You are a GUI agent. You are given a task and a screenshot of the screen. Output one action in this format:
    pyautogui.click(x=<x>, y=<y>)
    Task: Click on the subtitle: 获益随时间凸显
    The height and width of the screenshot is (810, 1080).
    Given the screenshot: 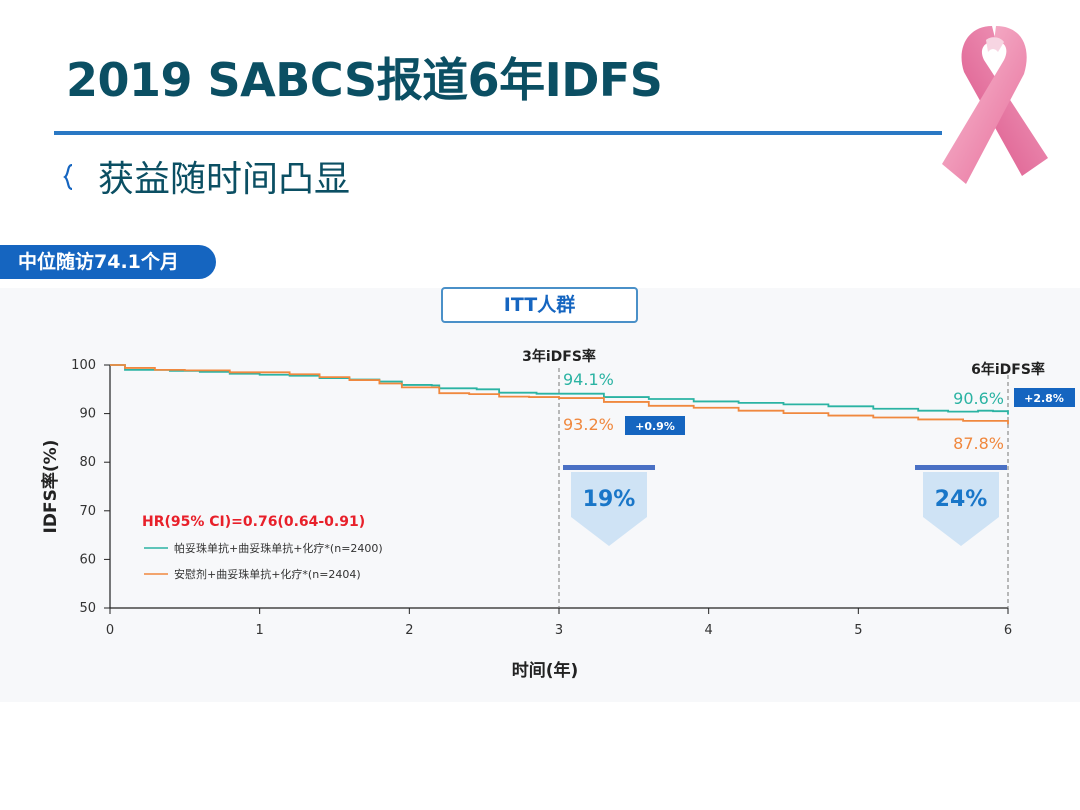 What is the action you would take?
    pyautogui.click(x=224, y=179)
    